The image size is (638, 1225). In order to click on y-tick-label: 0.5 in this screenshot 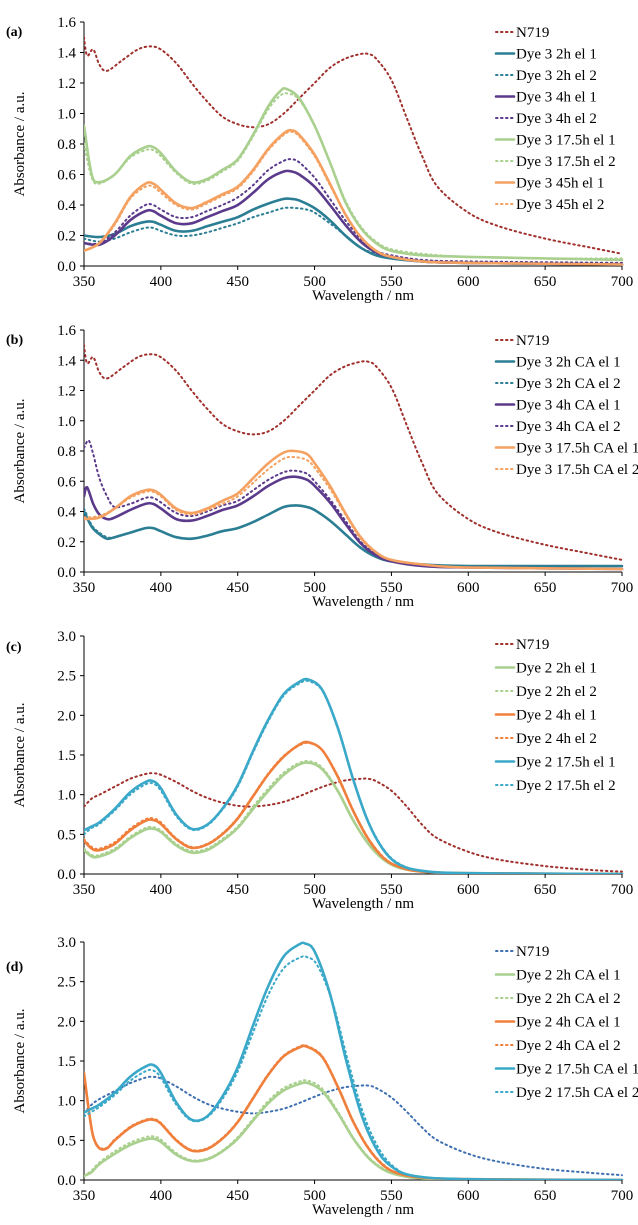, I will do `click(66, 1141)`.